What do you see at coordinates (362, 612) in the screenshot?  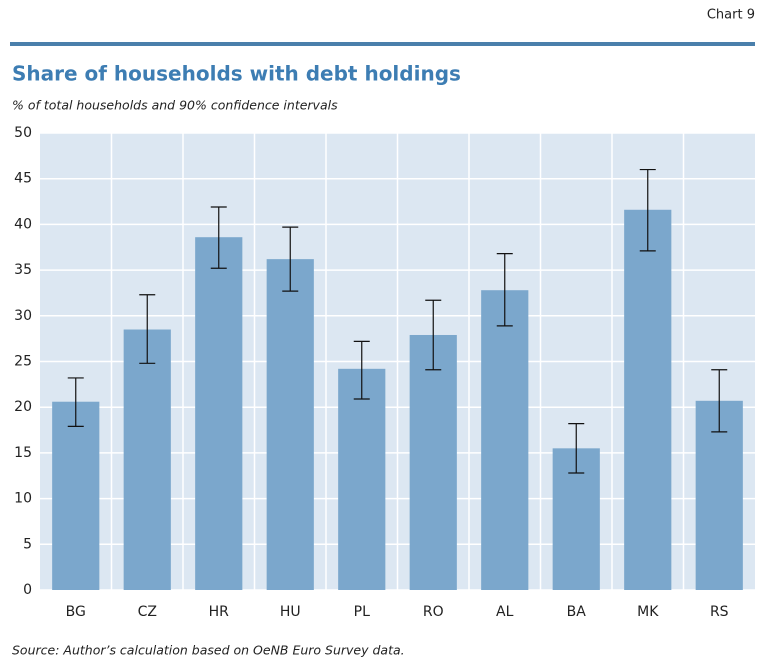 I see `x-tick-label: PL` at bounding box center [362, 612].